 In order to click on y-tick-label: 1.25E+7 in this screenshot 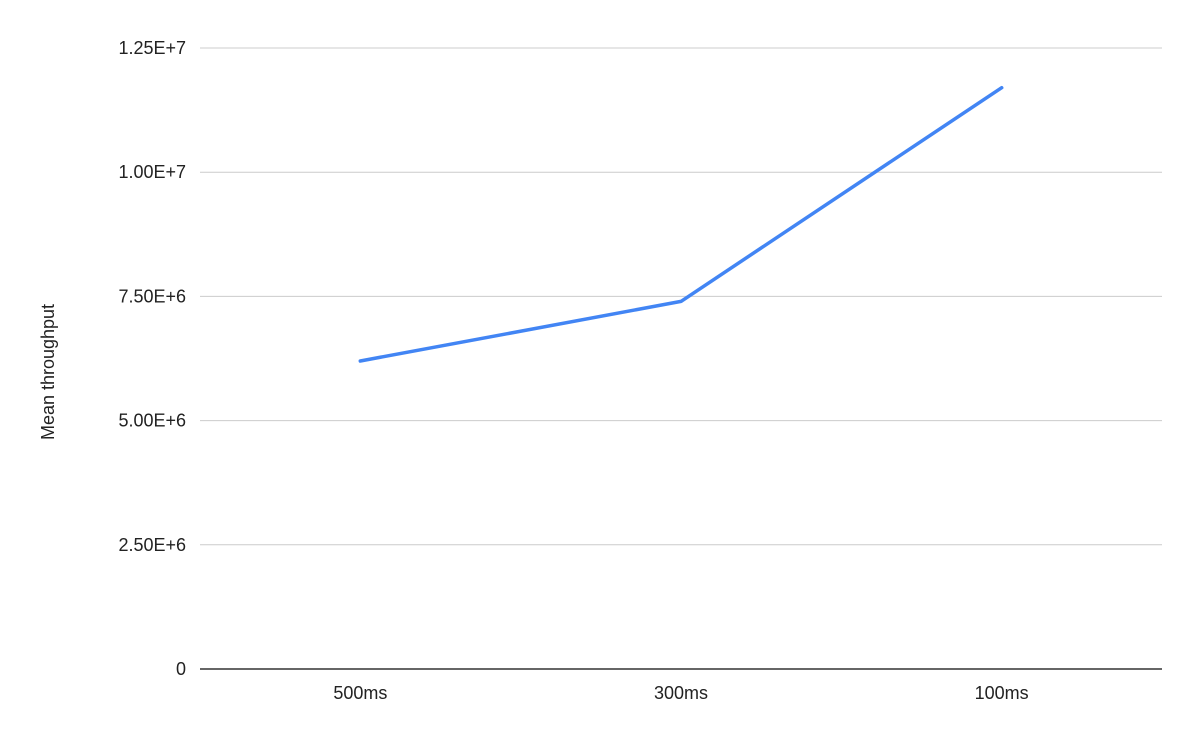, I will do `click(152, 48)`.